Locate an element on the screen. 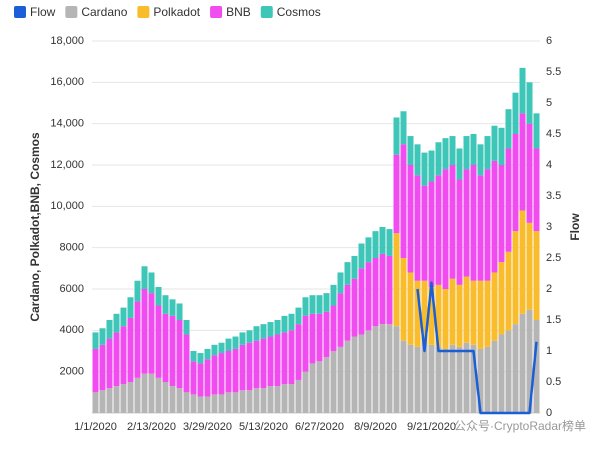  y-tick-label: 18,000 is located at coordinates (67, 41).